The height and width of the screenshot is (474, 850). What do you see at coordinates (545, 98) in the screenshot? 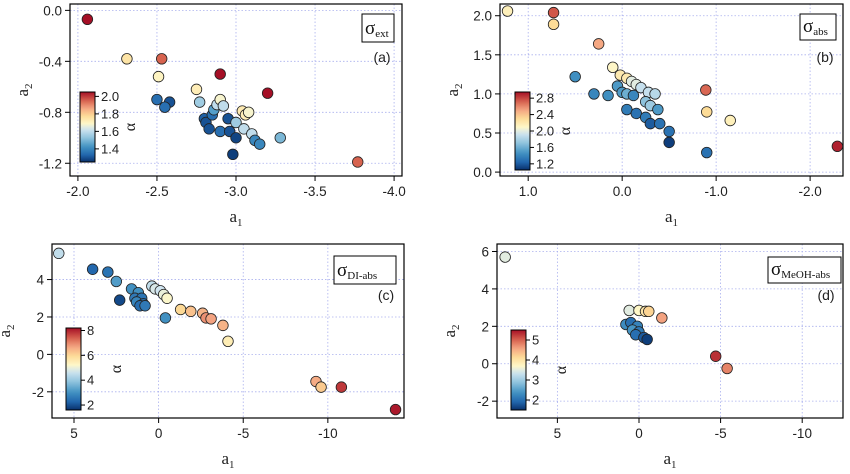
I see `colorbar-tick-label: 2.8` at bounding box center [545, 98].